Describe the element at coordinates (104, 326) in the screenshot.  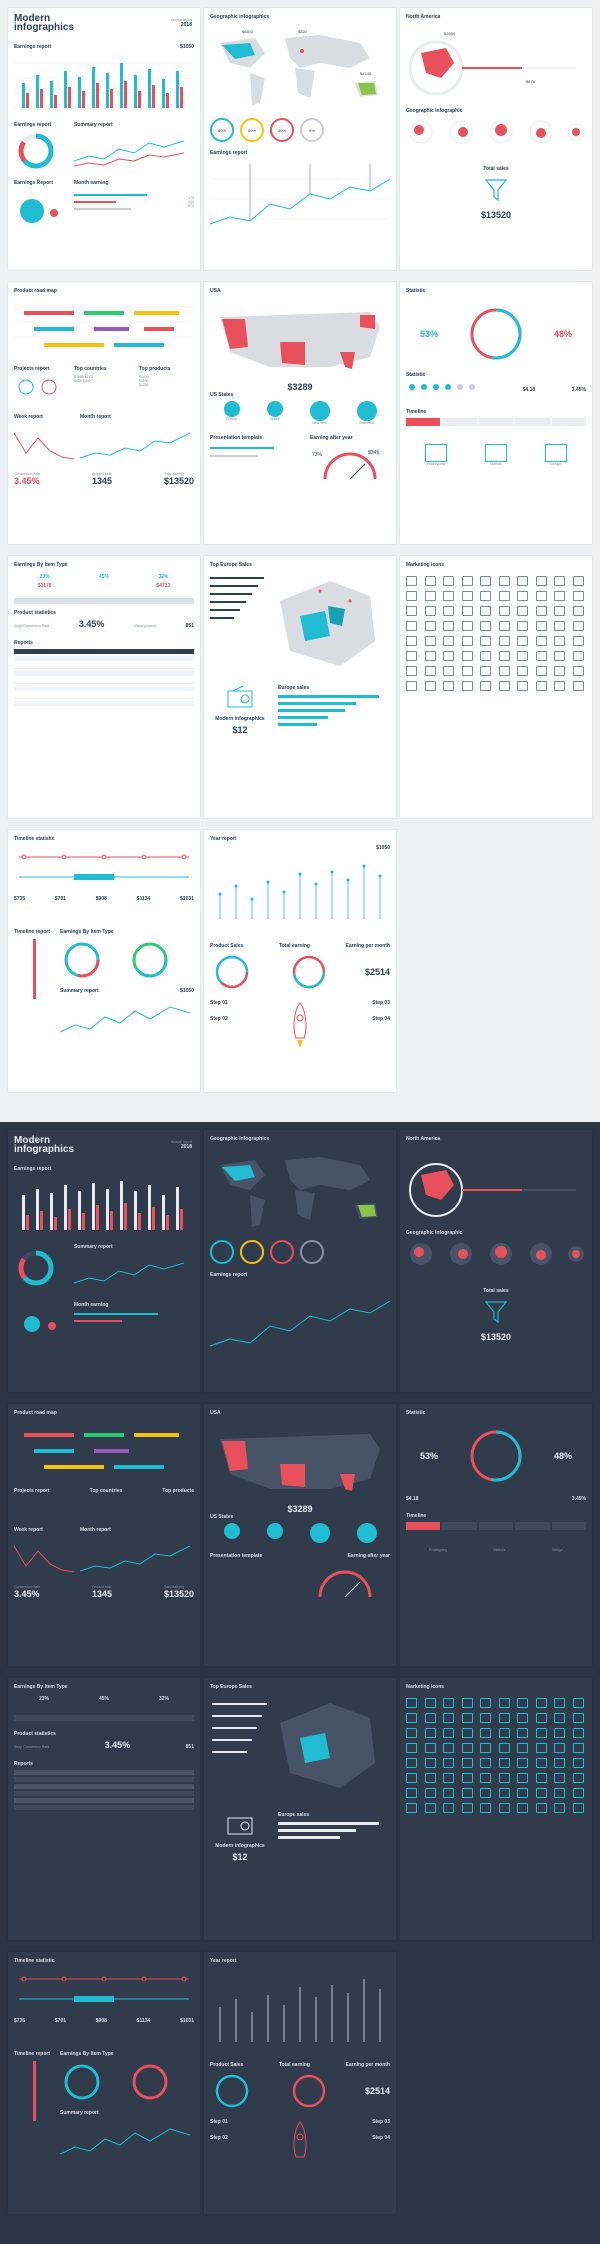
I see `roadmap-gantt` at that location.